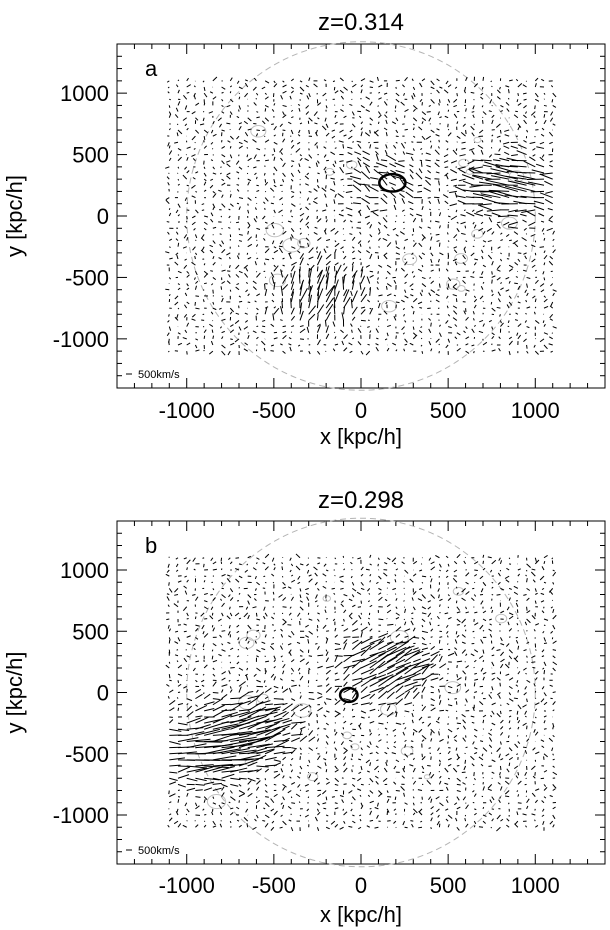 The height and width of the screenshot is (930, 610). Describe the element at coordinates (274, 410) in the screenshot. I see `x-tick-label: -500` at that location.